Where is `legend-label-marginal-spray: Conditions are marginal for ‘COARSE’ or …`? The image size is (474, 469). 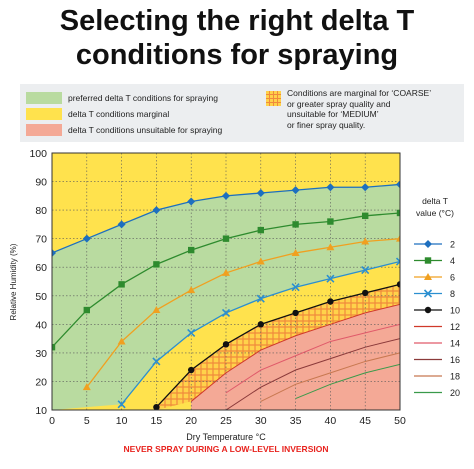 legend-label-marginal-spray: Conditions are marginal for ‘COARSE’ or … is located at coordinates (374, 109).